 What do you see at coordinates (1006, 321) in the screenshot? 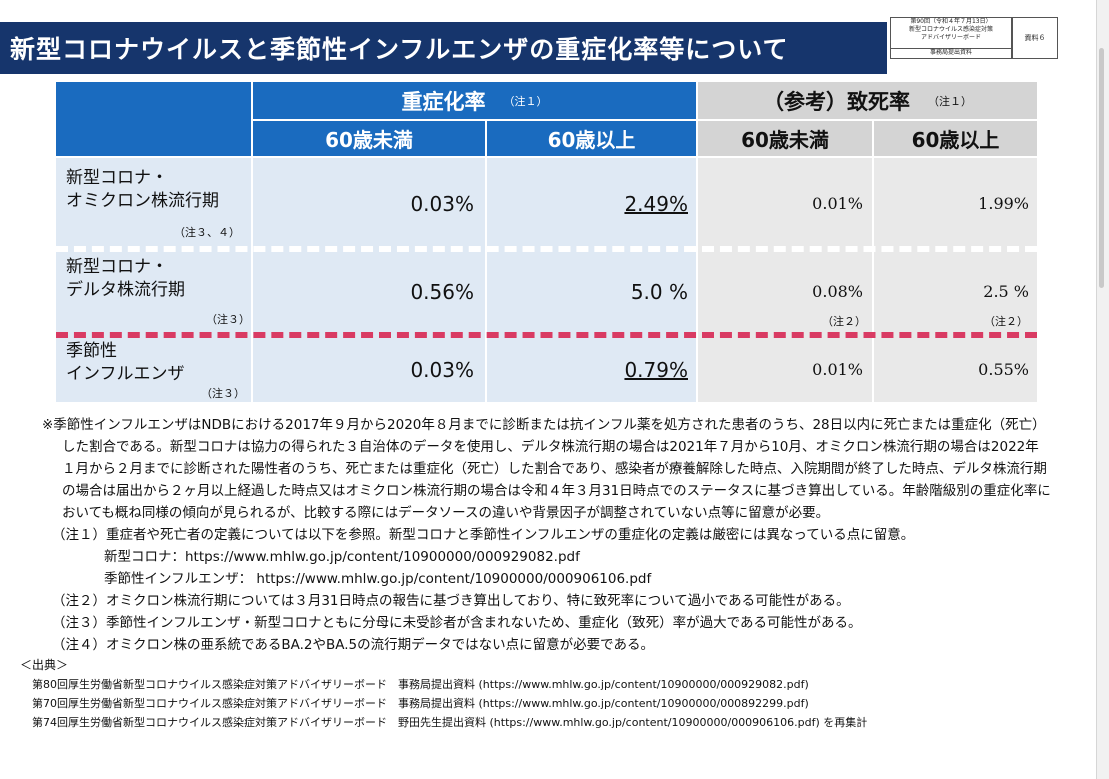
I see `fatality-over60-note: （注２）` at bounding box center [1006, 321].